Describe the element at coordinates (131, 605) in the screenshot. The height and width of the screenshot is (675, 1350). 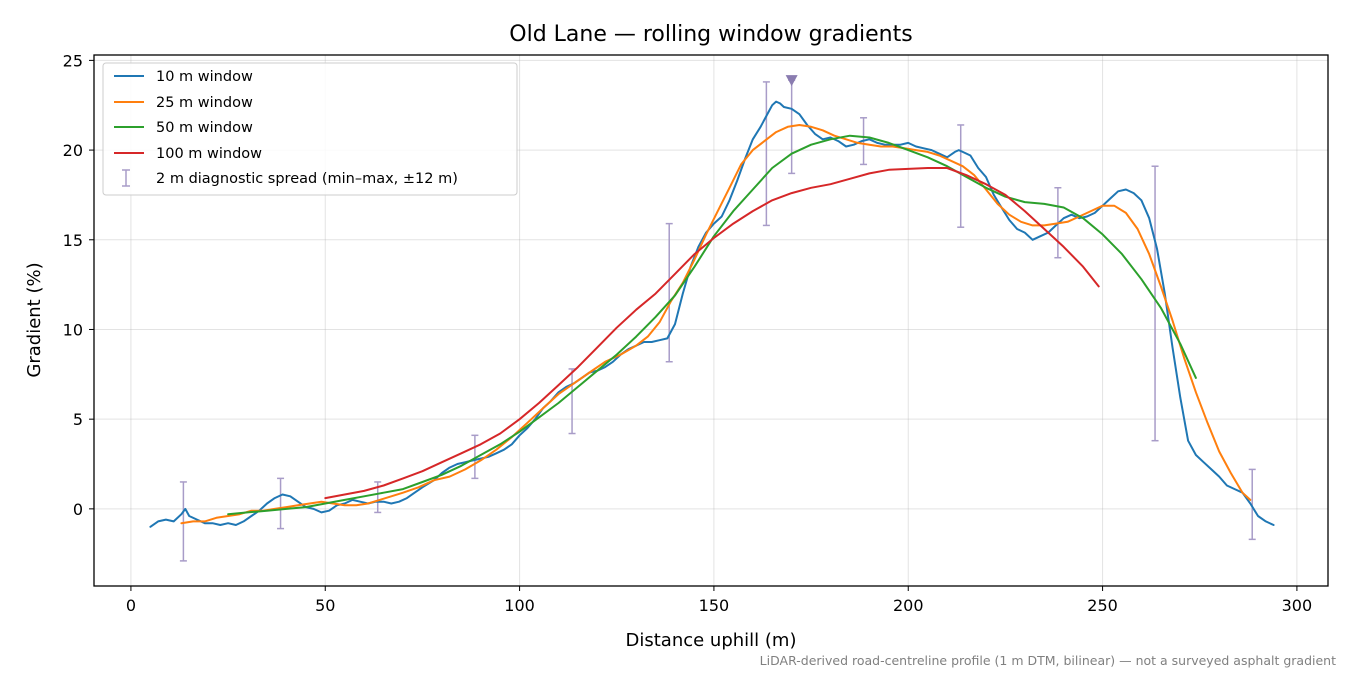
I see `x-tick-label: 0` at that location.